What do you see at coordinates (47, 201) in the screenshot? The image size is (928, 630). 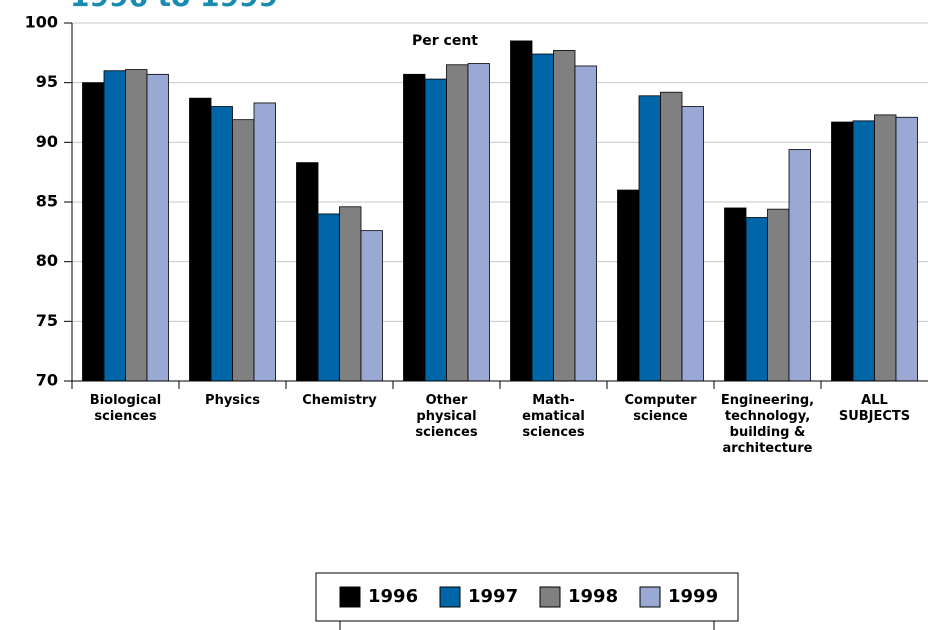 I see `y-tick-label: 85` at bounding box center [47, 201].